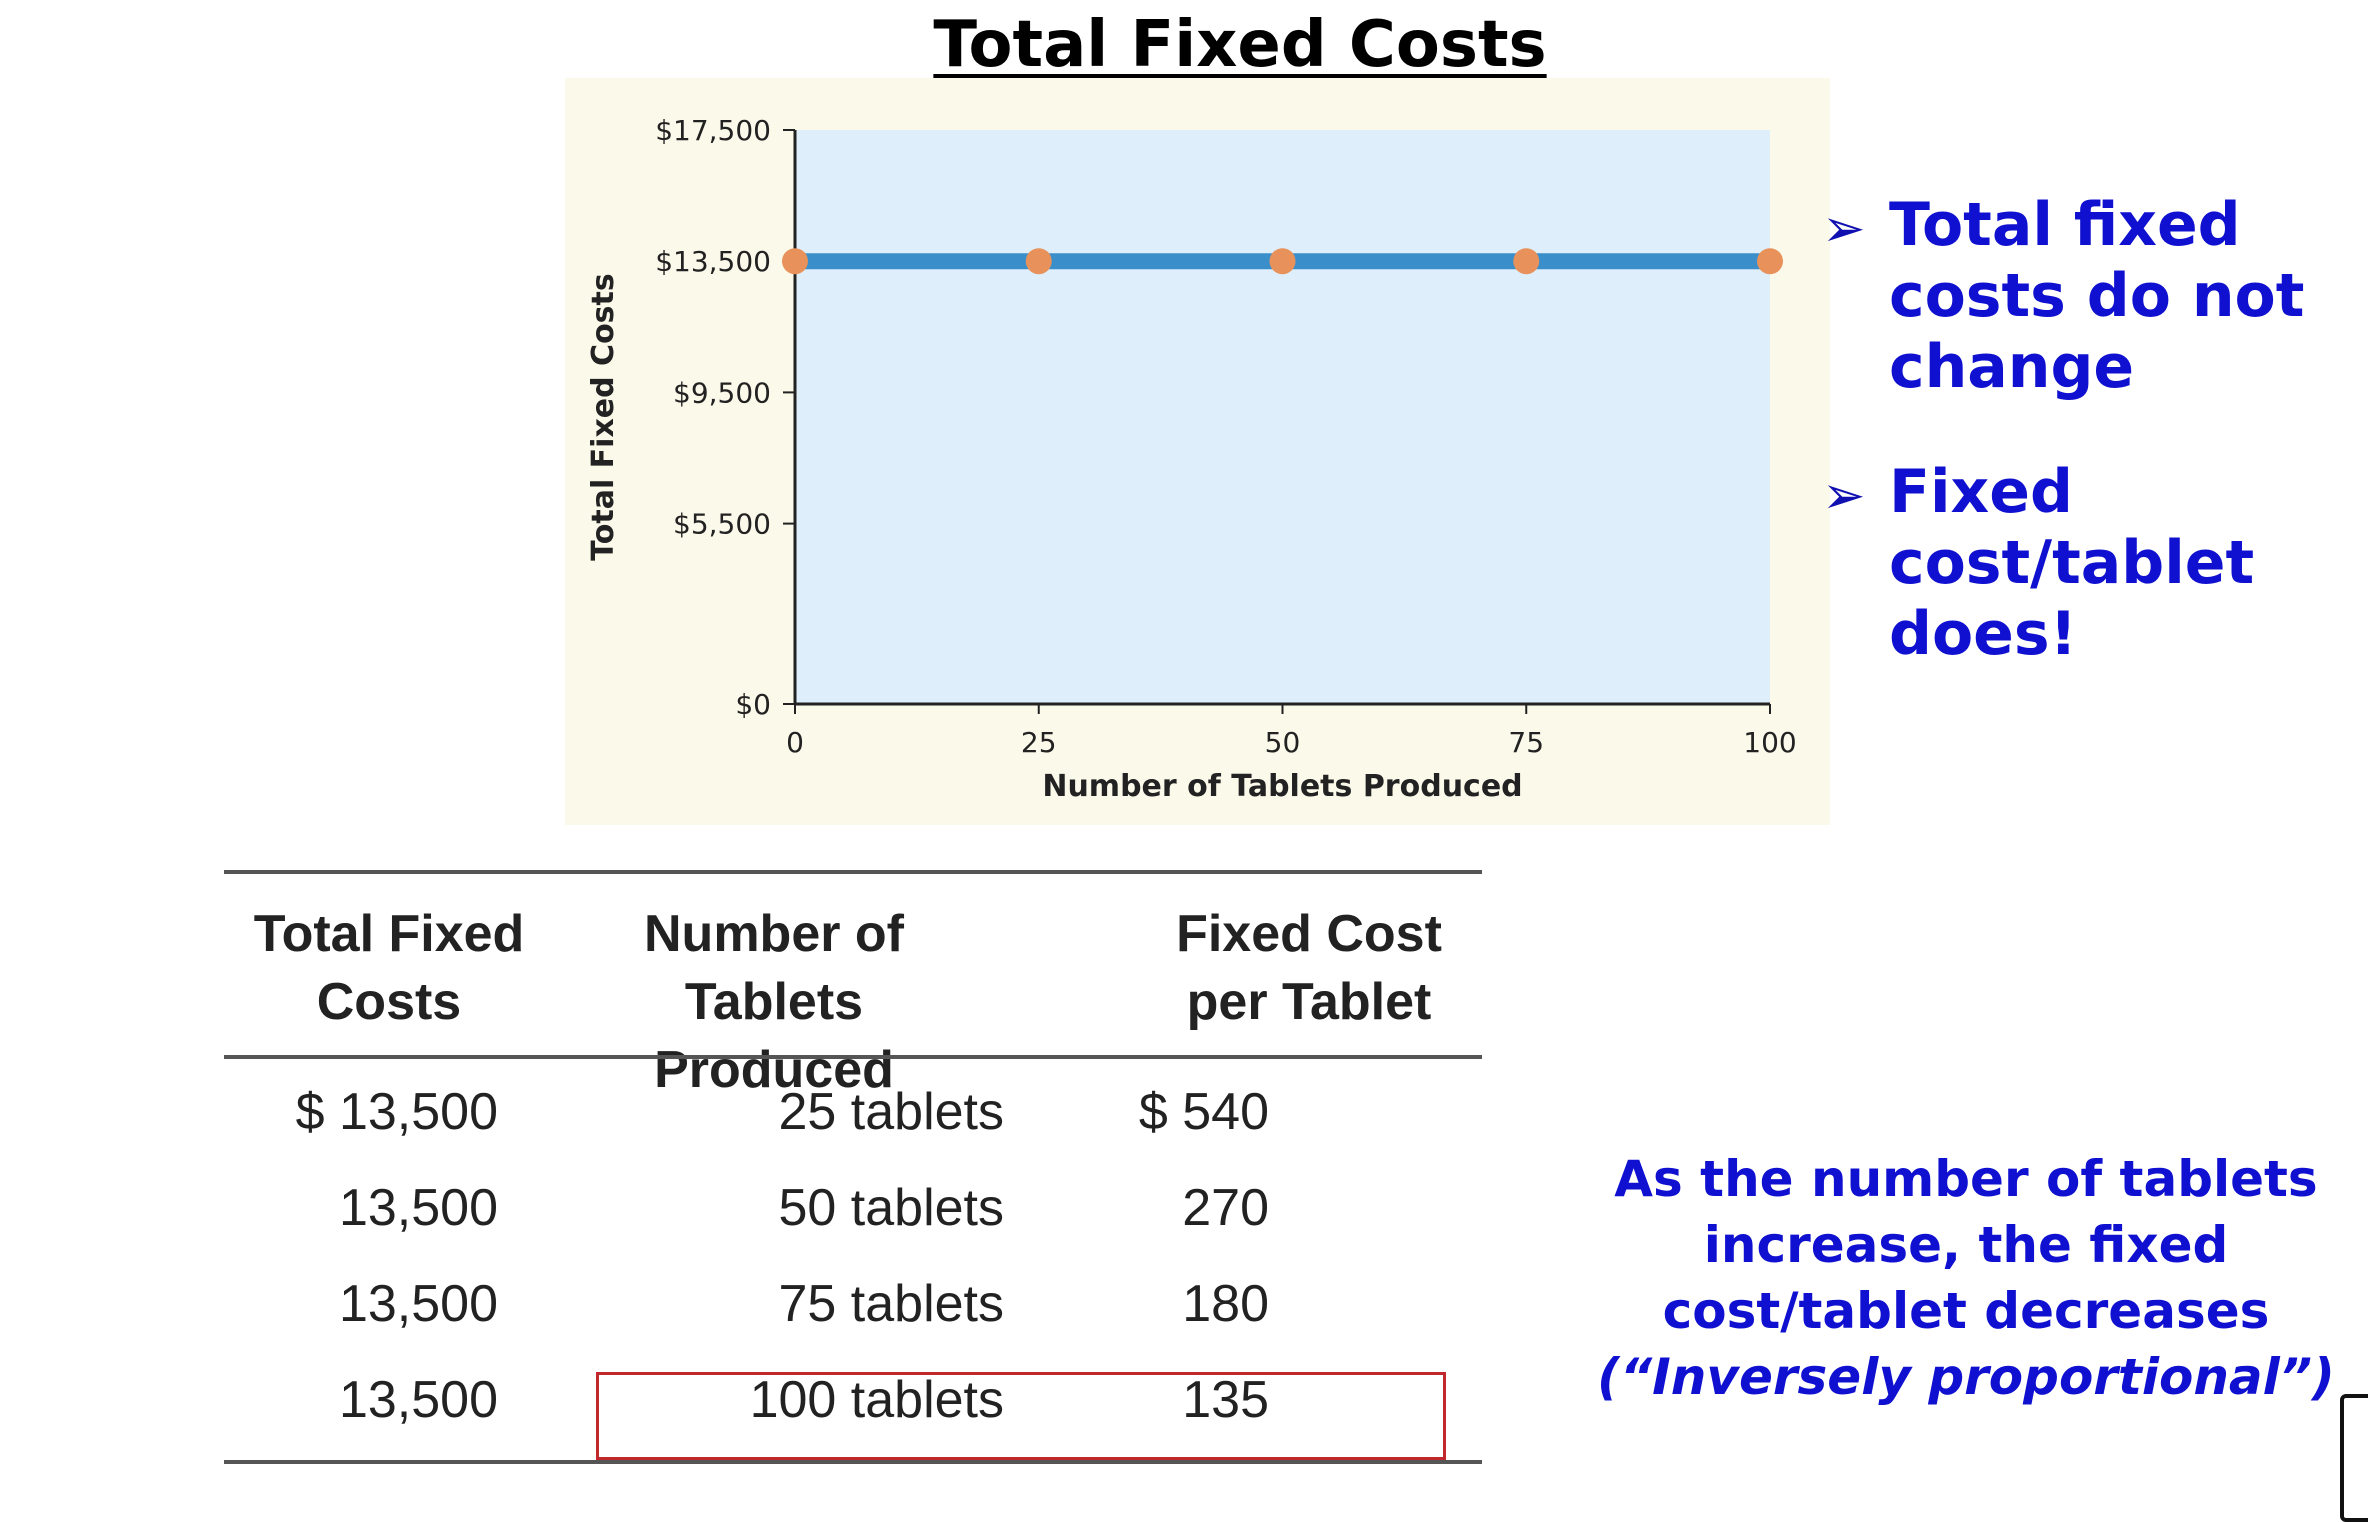 The height and width of the screenshot is (1522, 2368). Describe the element at coordinates (795, 742) in the screenshot. I see `x-tick-label: 0` at that location.